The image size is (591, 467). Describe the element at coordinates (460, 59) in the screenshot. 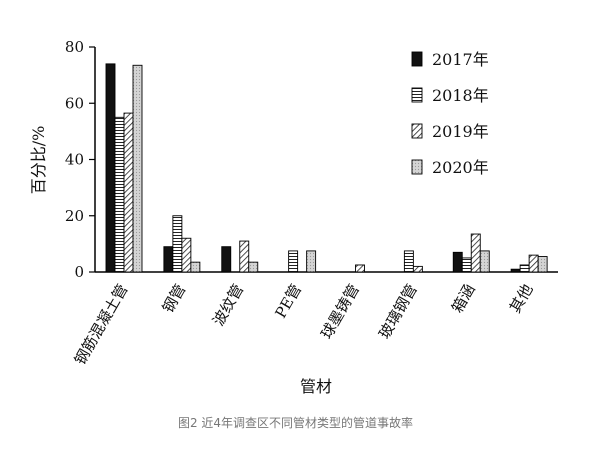

I see `legend-label: 2017年` at that location.